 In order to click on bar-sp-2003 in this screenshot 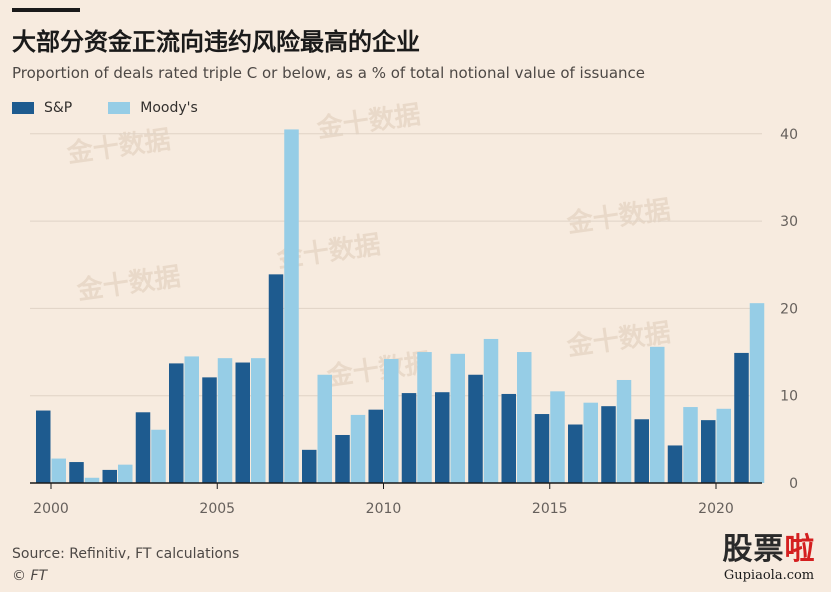, I will do `click(143, 447)`.